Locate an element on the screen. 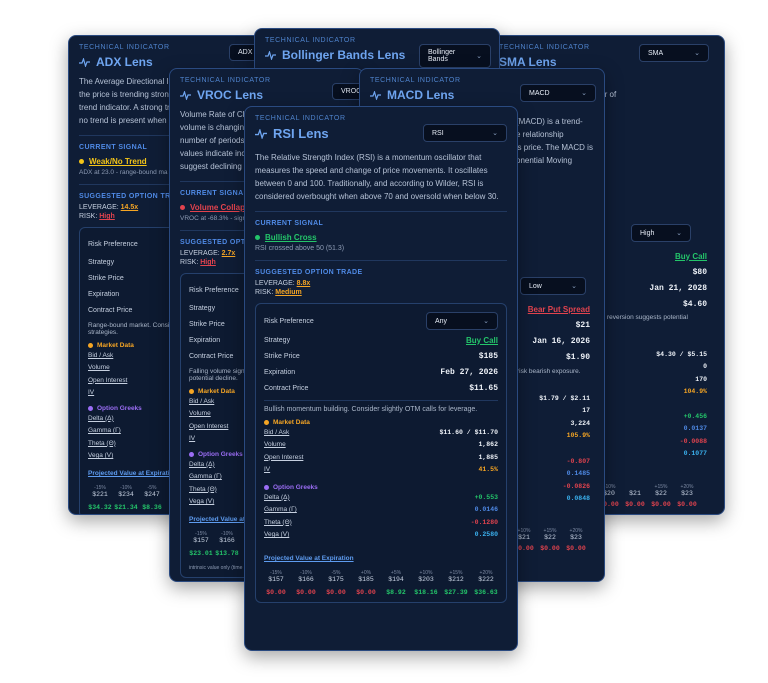 The height and width of the screenshot is (683, 768). rsi-gamma-row: Gamma (Γ) 0.0146 is located at coordinates (381, 510).